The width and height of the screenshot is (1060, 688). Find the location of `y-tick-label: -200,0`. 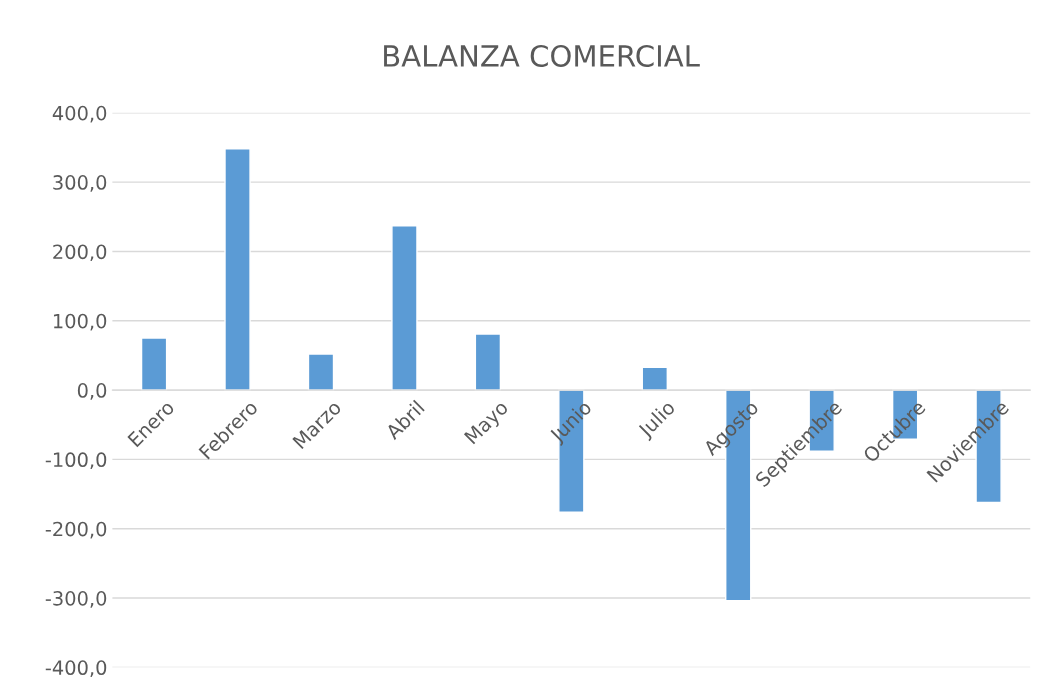

y-tick-label: -200,0 is located at coordinates (76, 530).